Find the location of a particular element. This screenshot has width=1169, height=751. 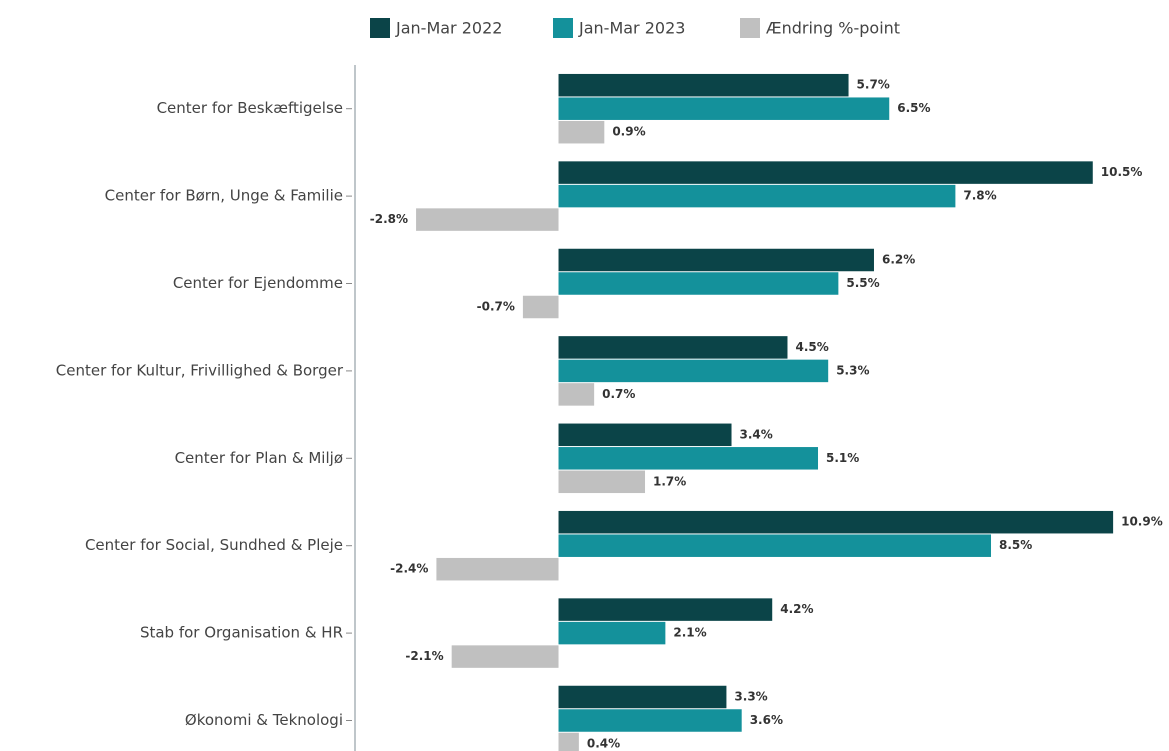

value-label: -0.7% is located at coordinates (496, 307).